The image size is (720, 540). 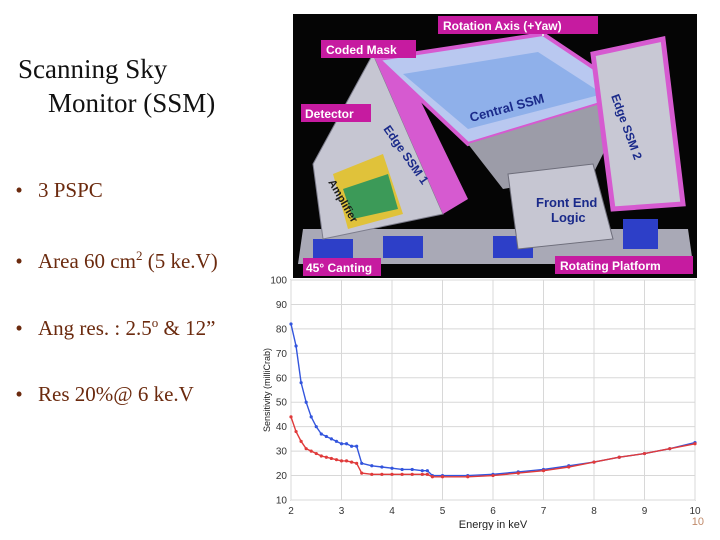 I want to click on slide-title: Scanning Sky Monitor (SSM), so click(x=116, y=86).